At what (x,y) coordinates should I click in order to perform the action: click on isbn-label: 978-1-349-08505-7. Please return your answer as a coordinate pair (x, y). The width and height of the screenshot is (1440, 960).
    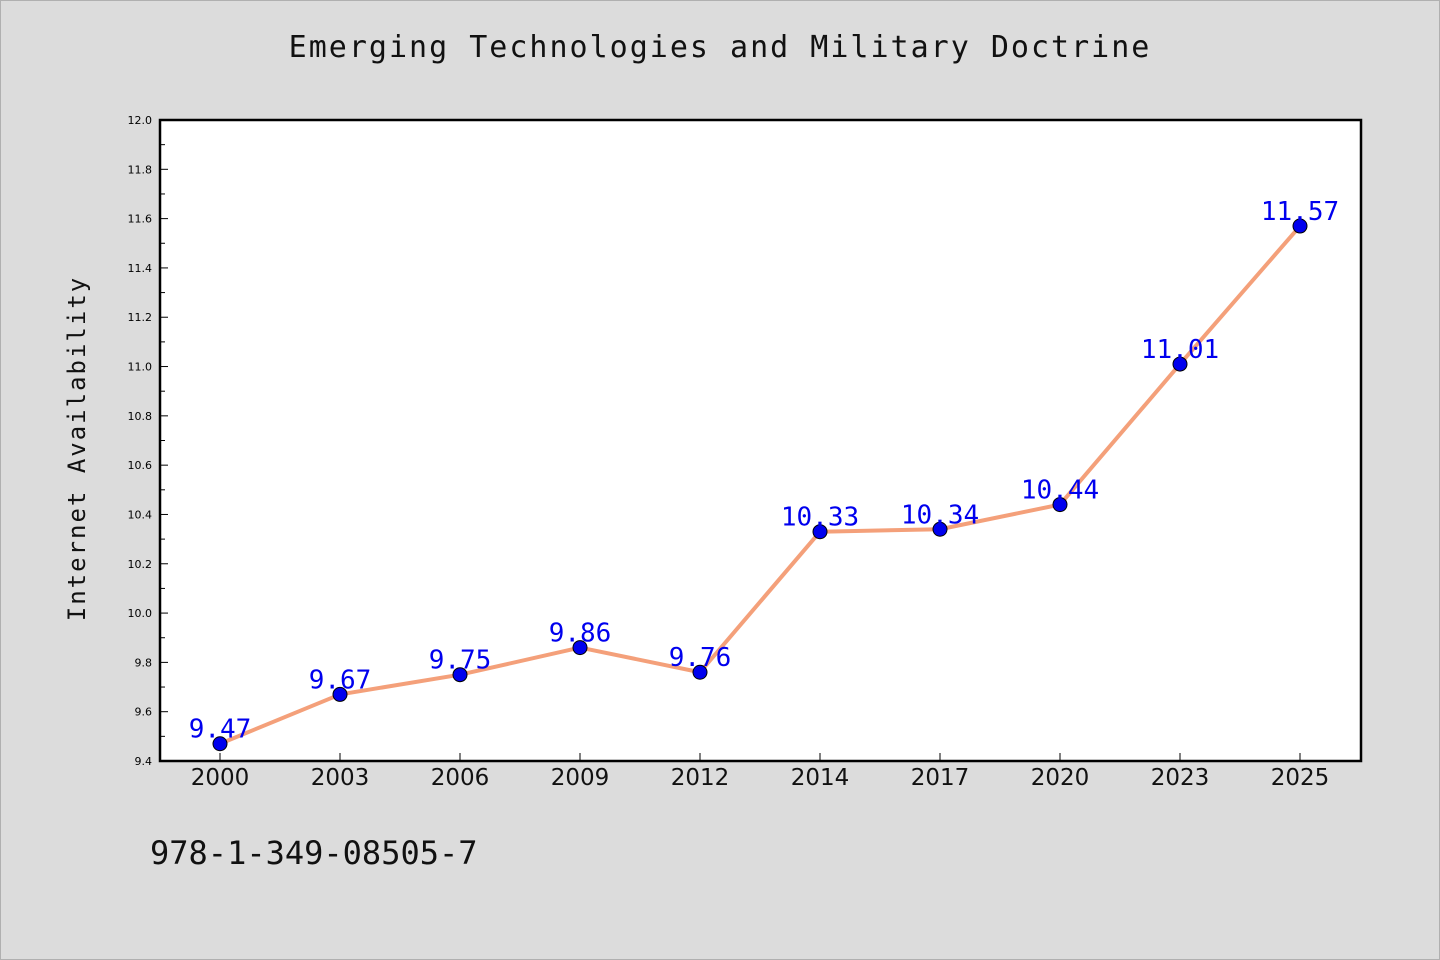
    Looking at the image, I should click on (314, 853).